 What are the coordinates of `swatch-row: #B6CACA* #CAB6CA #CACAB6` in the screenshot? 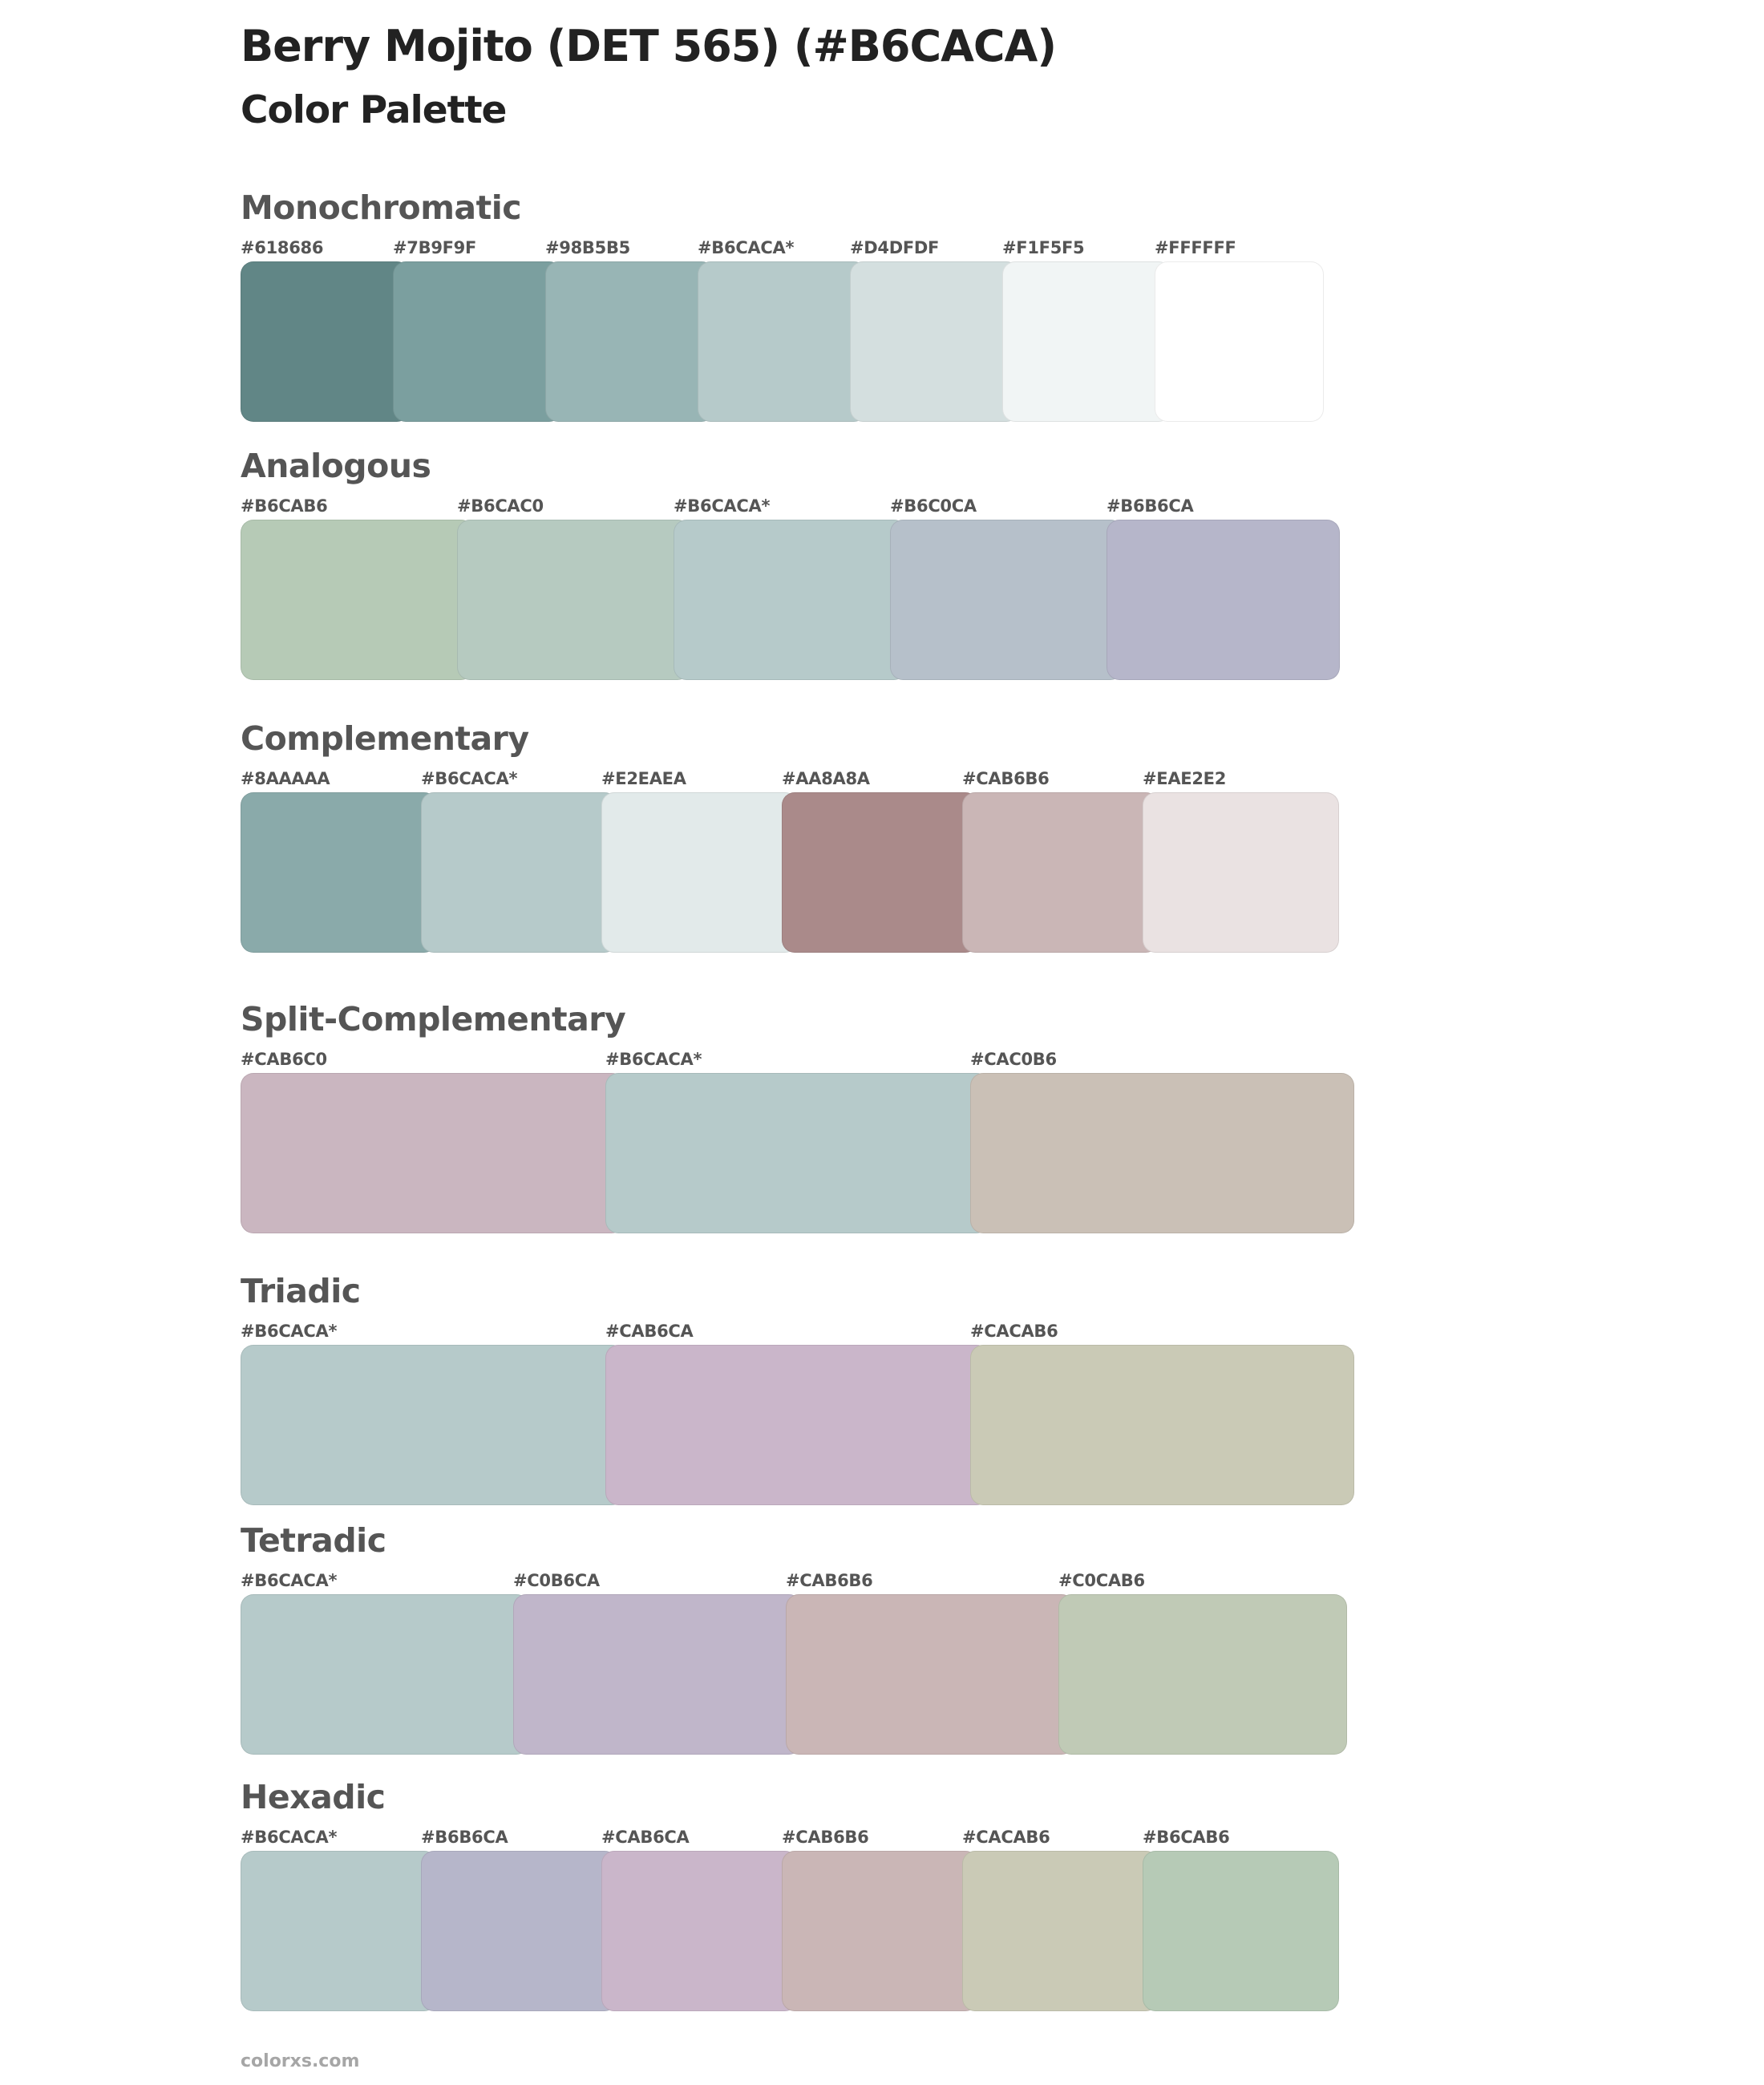 It's located at (810, 1414).